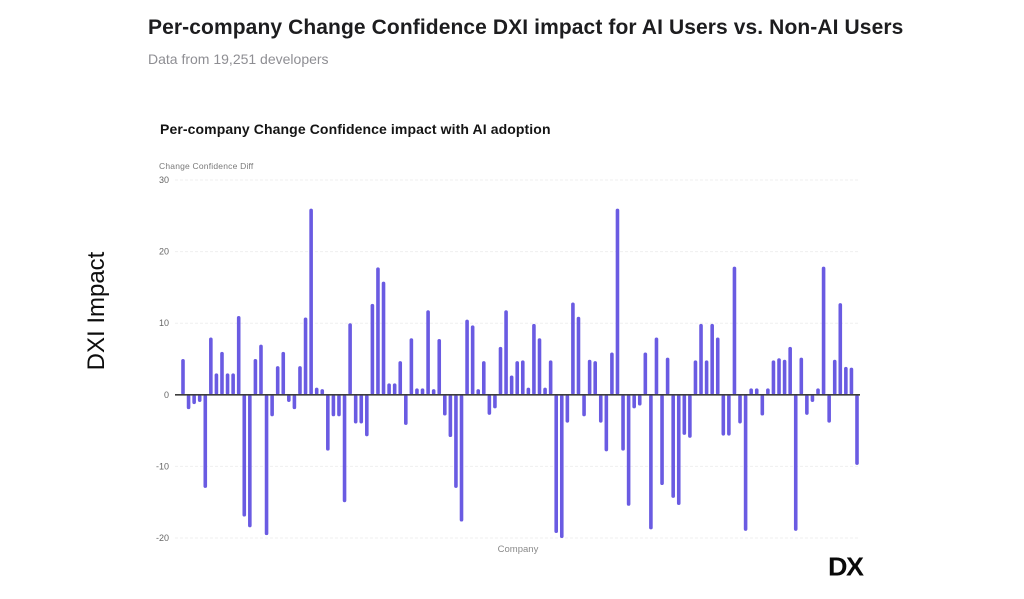 This screenshot has width=1024, height=599. Describe the element at coordinates (162, 466) in the screenshot. I see `y-tick-label: -10` at that location.